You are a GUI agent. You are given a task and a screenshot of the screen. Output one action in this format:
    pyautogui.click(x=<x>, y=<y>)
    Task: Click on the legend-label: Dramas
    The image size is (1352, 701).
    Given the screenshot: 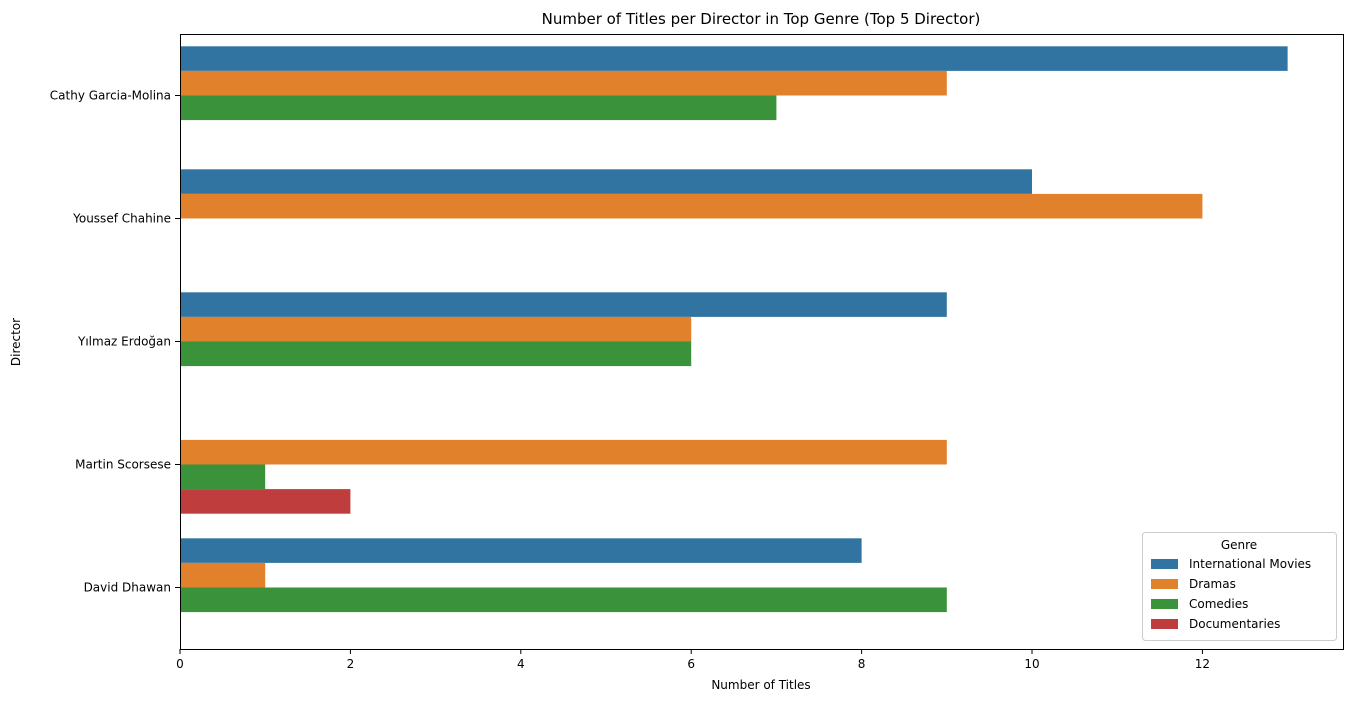 What is the action you would take?
    pyautogui.click(x=1212, y=584)
    